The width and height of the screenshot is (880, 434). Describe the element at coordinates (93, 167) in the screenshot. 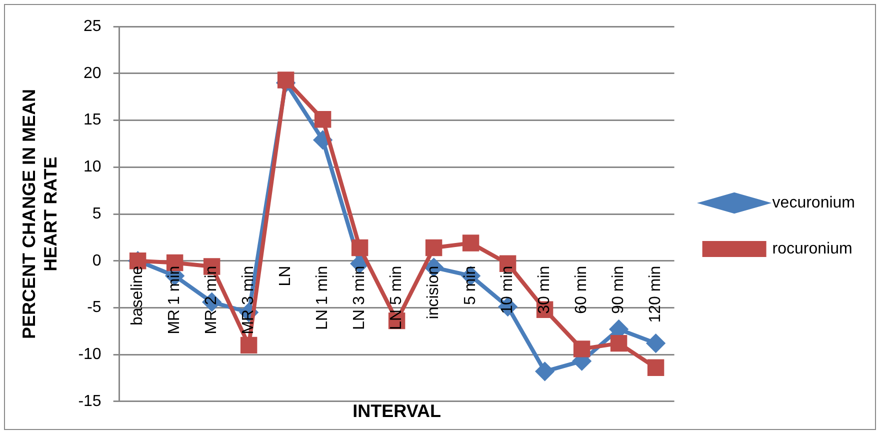

I see `y-tick-label: 10` at that location.